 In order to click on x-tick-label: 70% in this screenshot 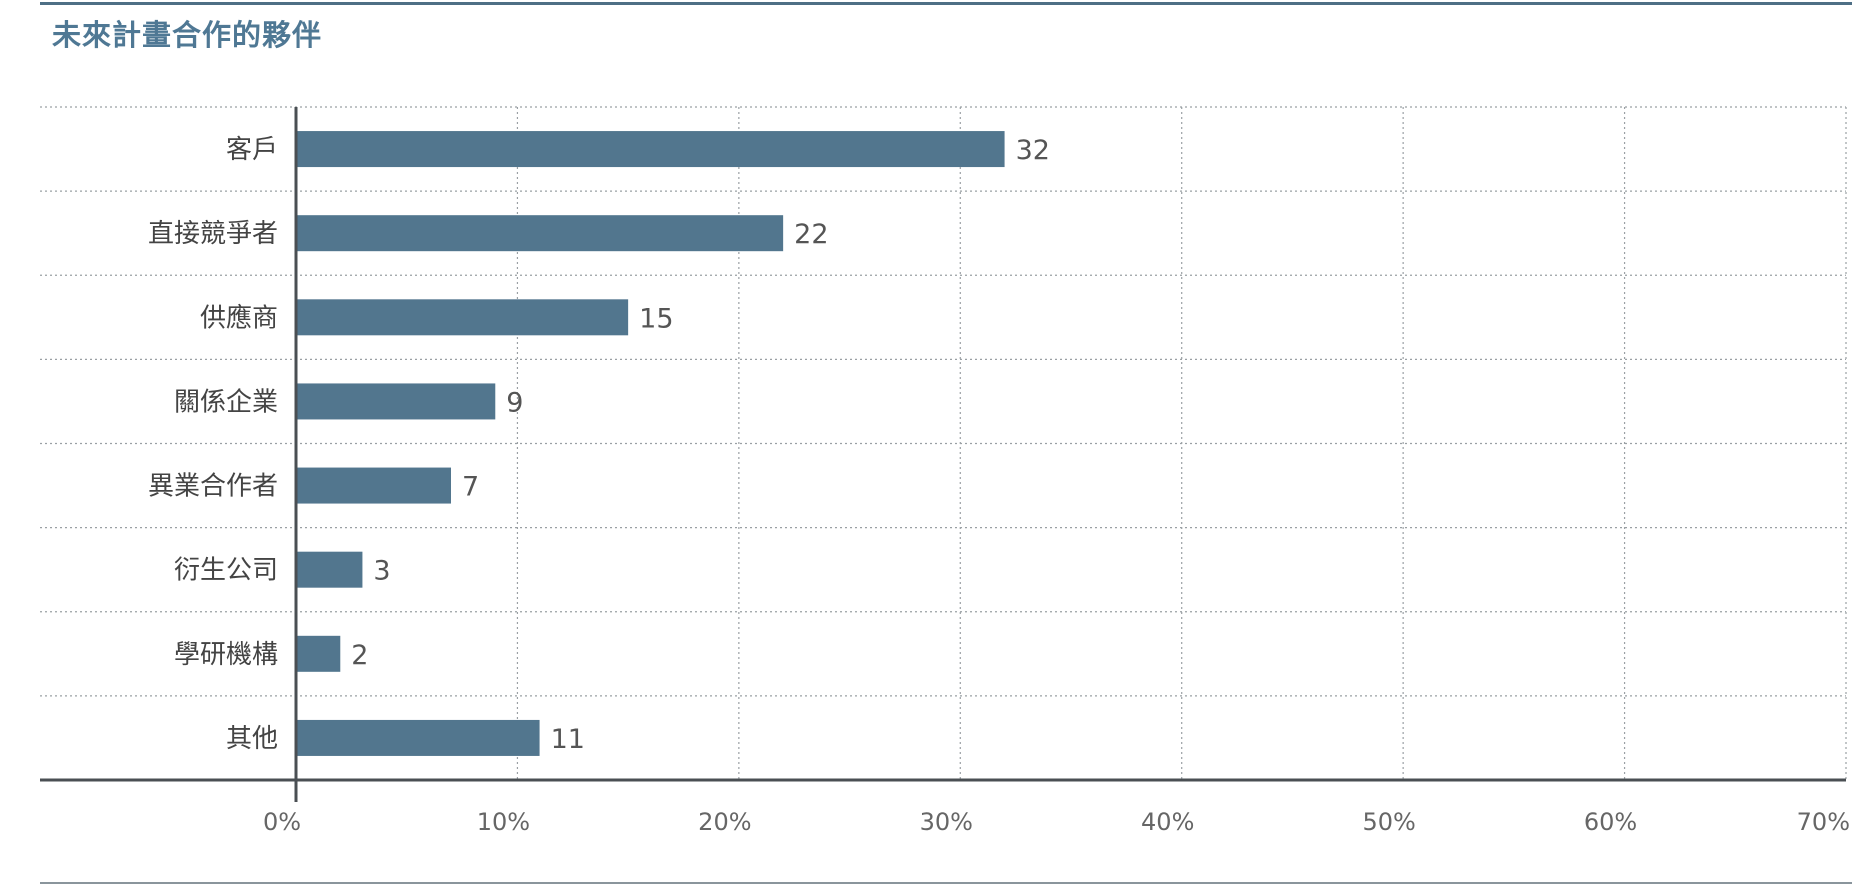, I will do `click(1823, 822)`.